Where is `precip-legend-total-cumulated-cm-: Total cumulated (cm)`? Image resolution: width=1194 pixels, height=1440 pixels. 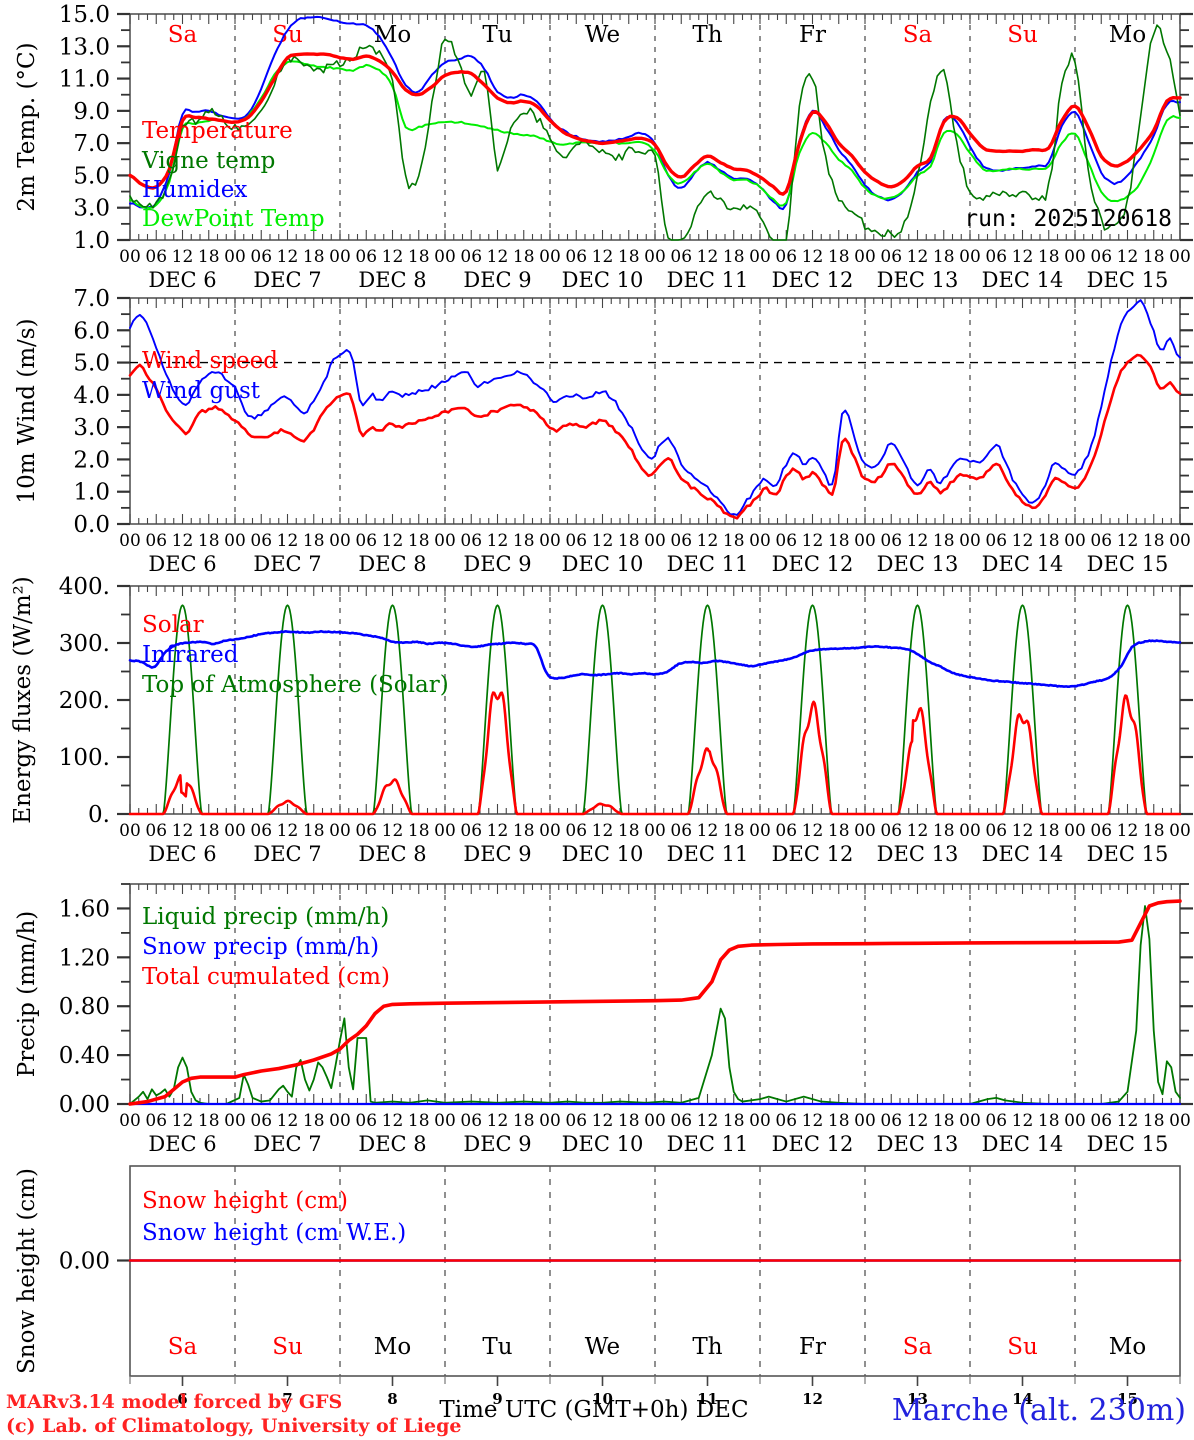
precip-legend-total-cumulated-cm-: Total cumulated (cm) is located at coordinates (266, 977).